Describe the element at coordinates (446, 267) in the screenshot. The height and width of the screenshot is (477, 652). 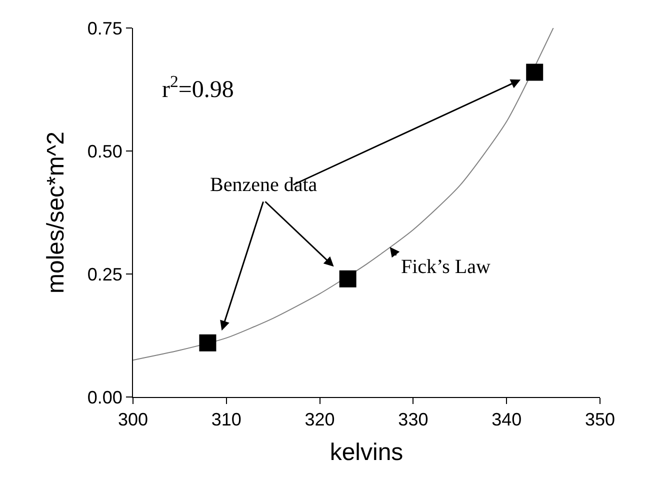
I see `annotation: Fick’s Law` at that location.